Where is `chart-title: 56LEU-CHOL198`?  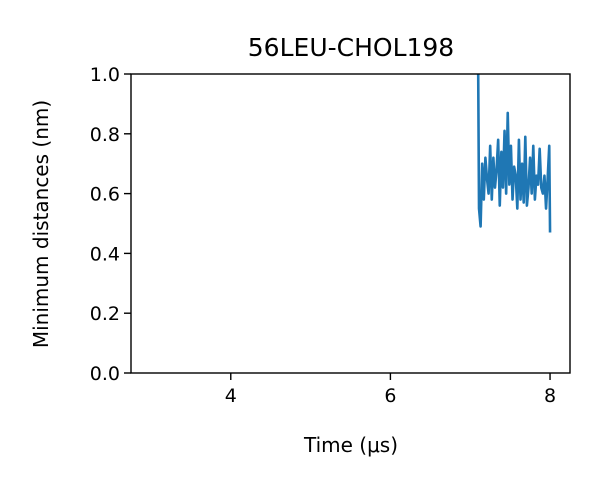
chart-title: 56LEU-CHOL198 is located at coordinates (351, 47).